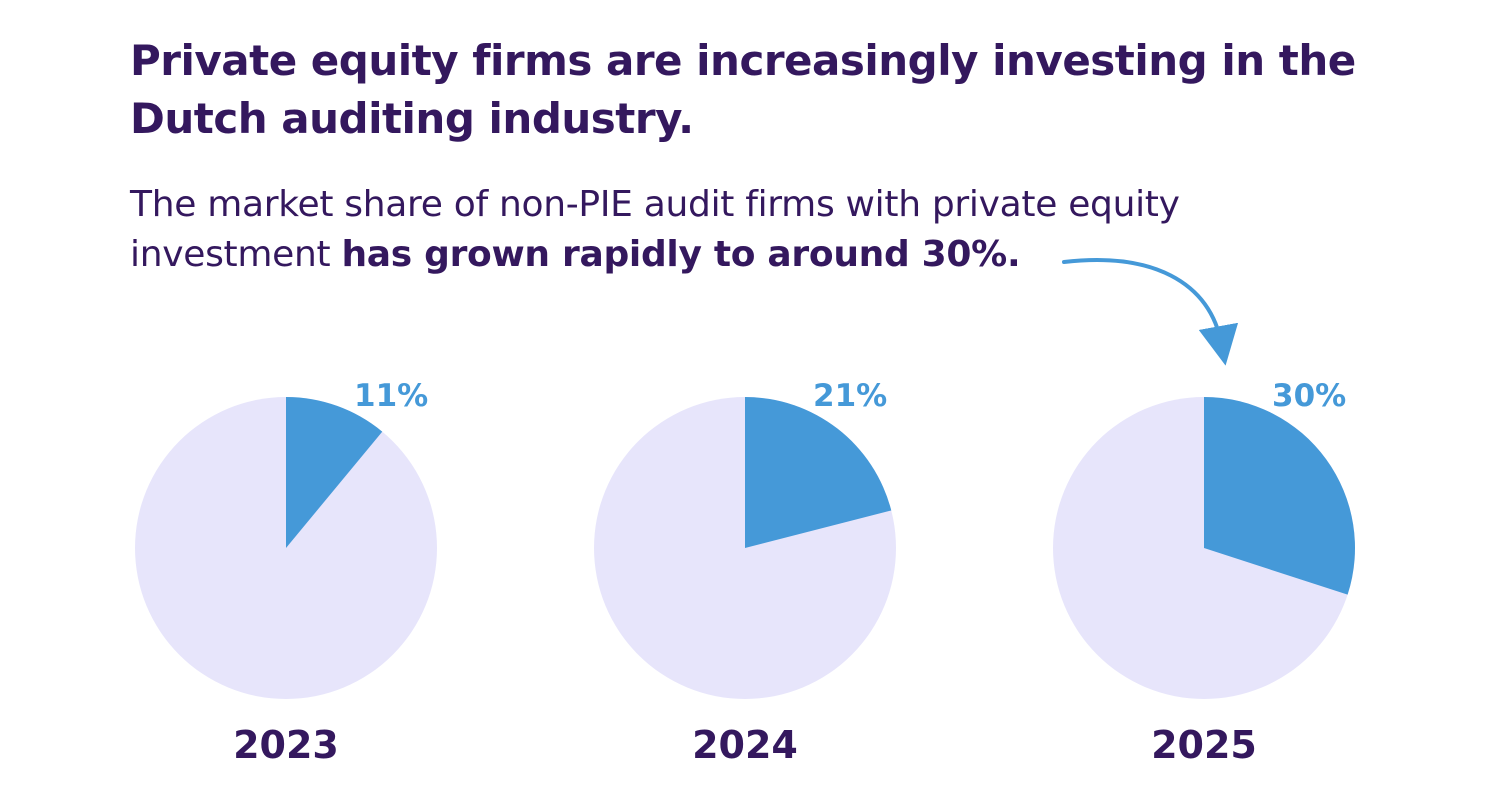 The height and width of the screenshot is (798, 1502). Describe the element at coordinates (1309, 396) in the screenshot. I see `pie-value-label-2025: 30%` at that location.